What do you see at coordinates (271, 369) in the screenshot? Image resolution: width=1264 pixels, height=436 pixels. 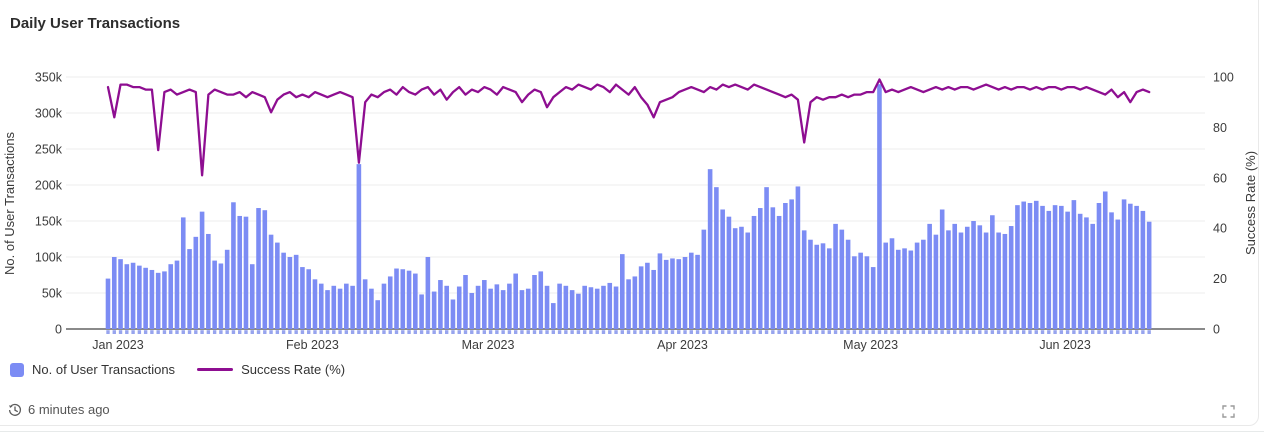 I see `legend-item-success-rate: Success Rate (%)` at bounding box center [271, 369].